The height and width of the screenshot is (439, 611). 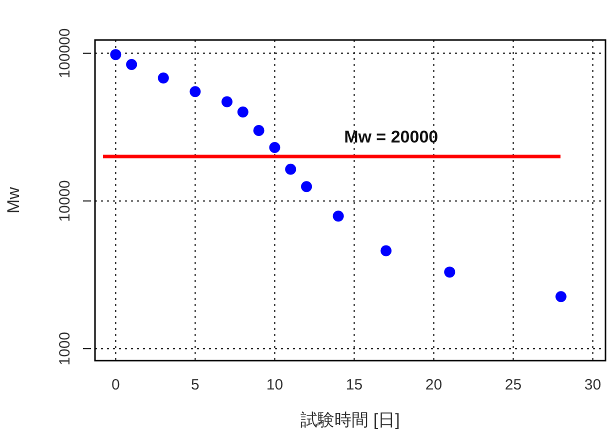 I want to click on x-tick-label: 25, so click(x=513, y=385).